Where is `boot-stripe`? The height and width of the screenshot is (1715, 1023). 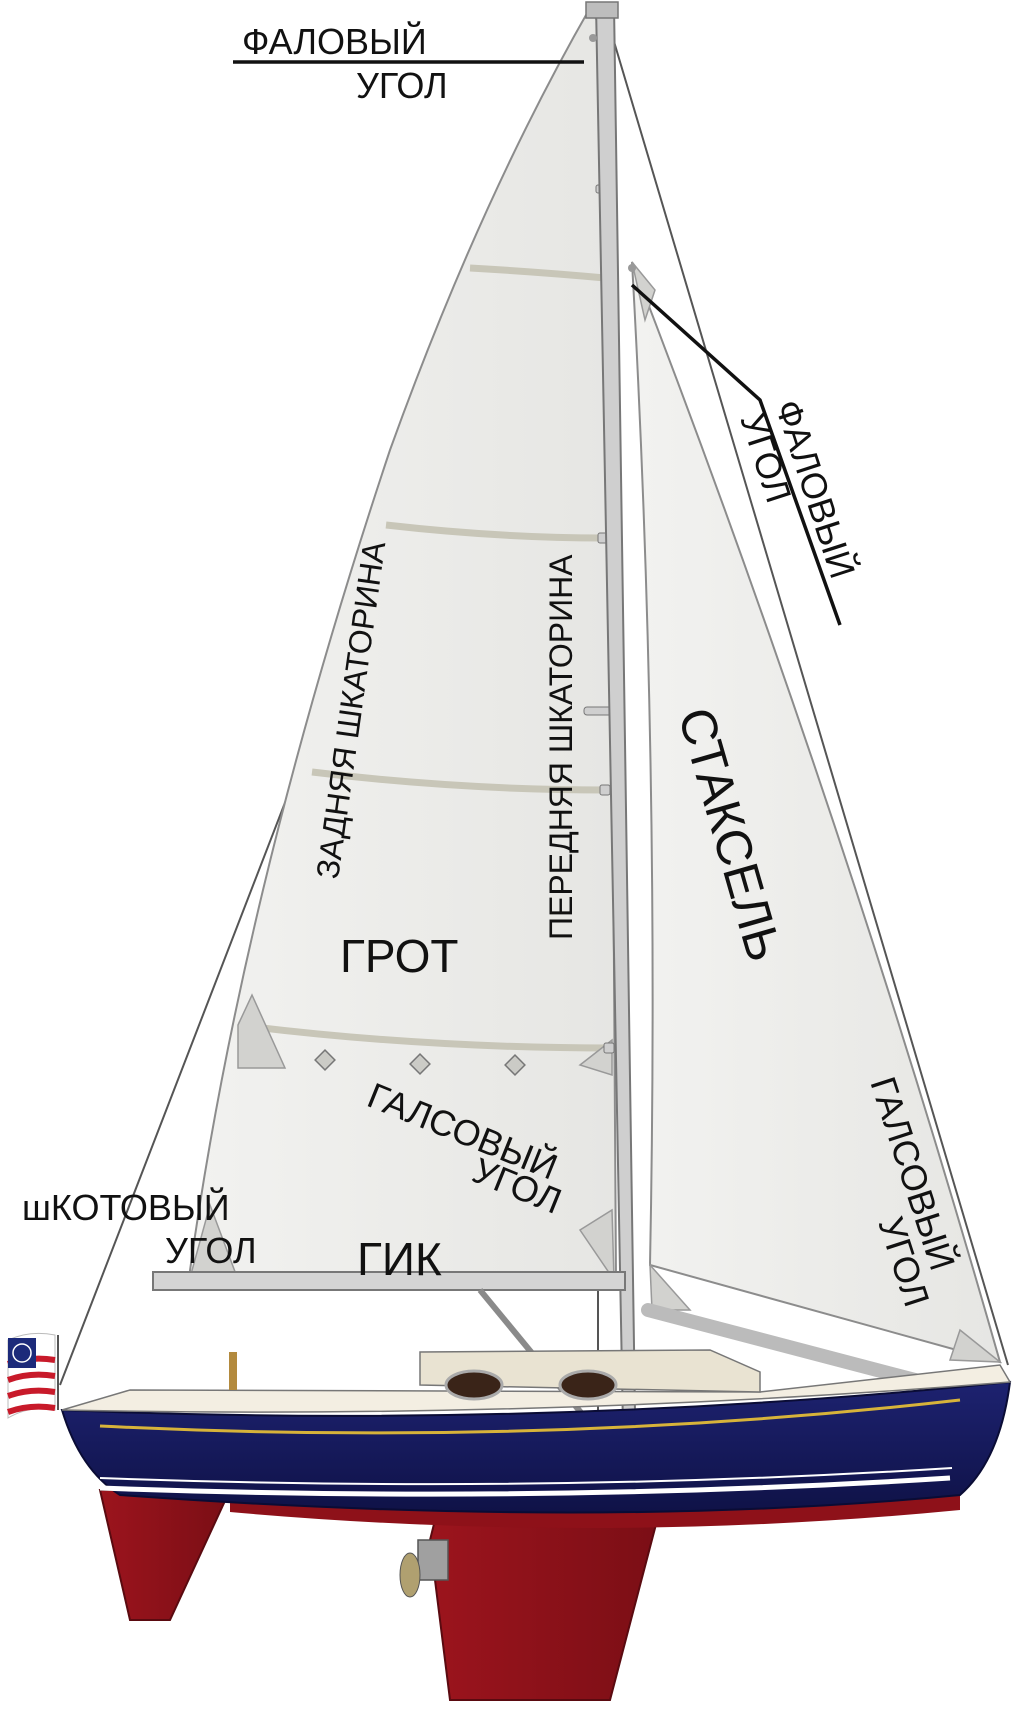
boot-stripe is located at coordinates (525, 1486).